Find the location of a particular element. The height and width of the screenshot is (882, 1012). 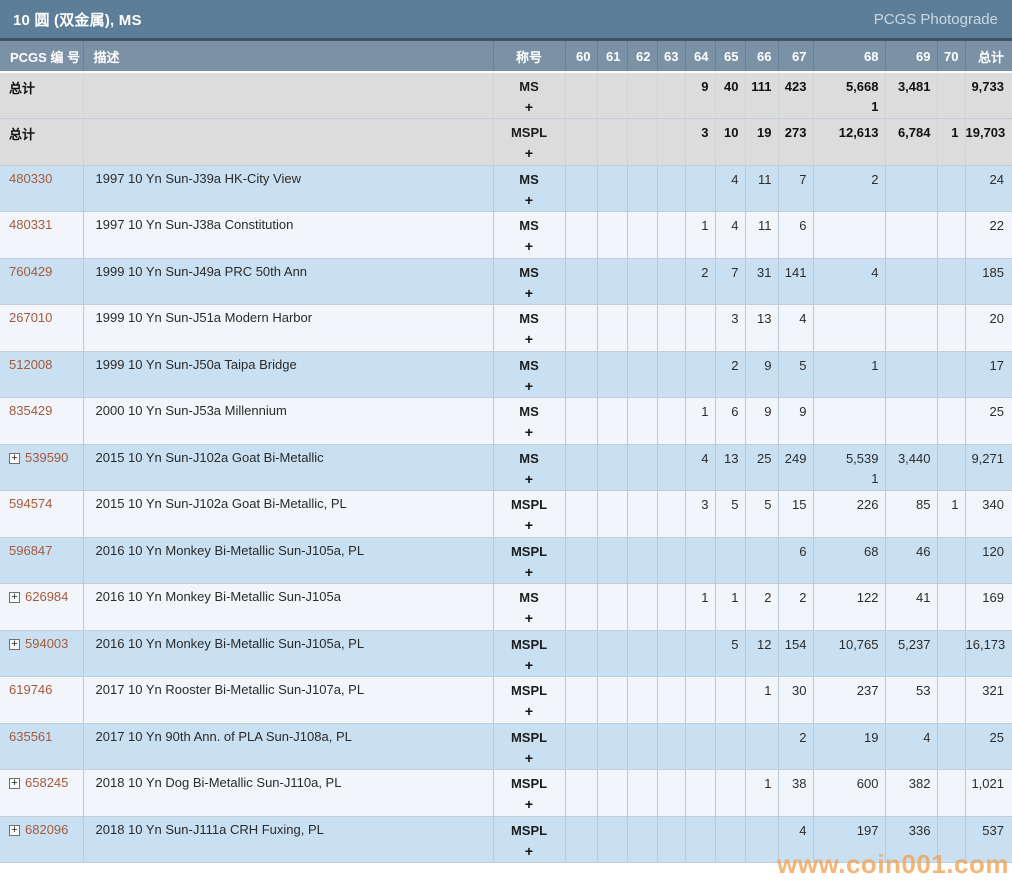

row-total-cell: 9,271 is located at coordinates (988, 467).